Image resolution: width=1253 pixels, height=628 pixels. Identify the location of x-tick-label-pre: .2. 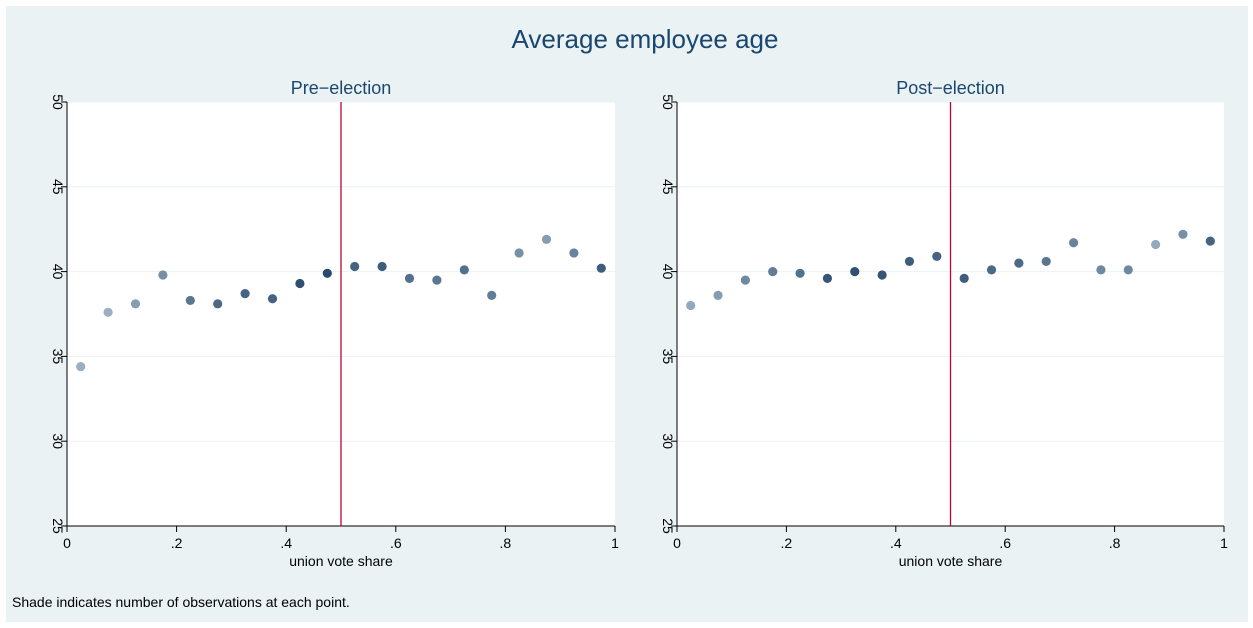
(177, 543).